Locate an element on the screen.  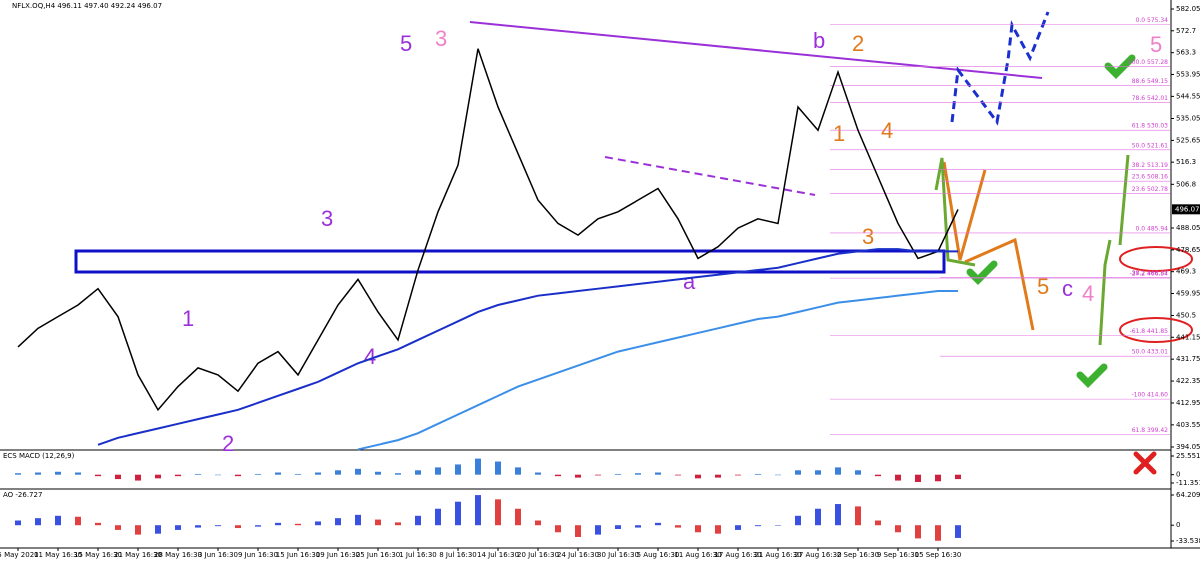
x-tick-label: 28 May 16:30 is located at coordinates (178, 555).